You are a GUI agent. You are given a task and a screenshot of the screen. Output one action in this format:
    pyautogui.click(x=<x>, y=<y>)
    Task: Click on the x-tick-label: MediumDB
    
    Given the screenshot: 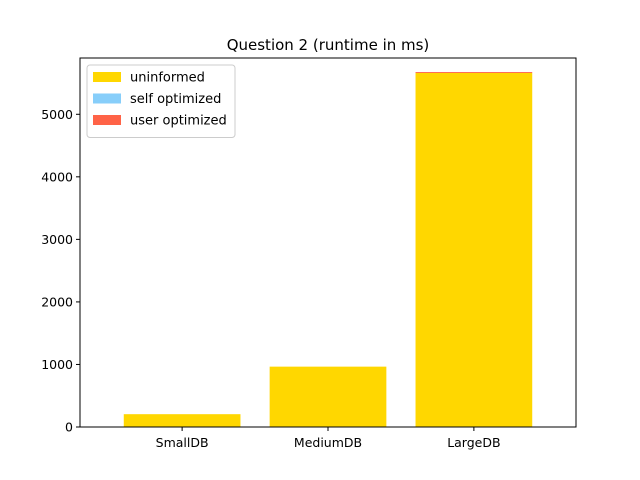 What is the action you would take?
    pyautogui.click(x=328, y=442)
    